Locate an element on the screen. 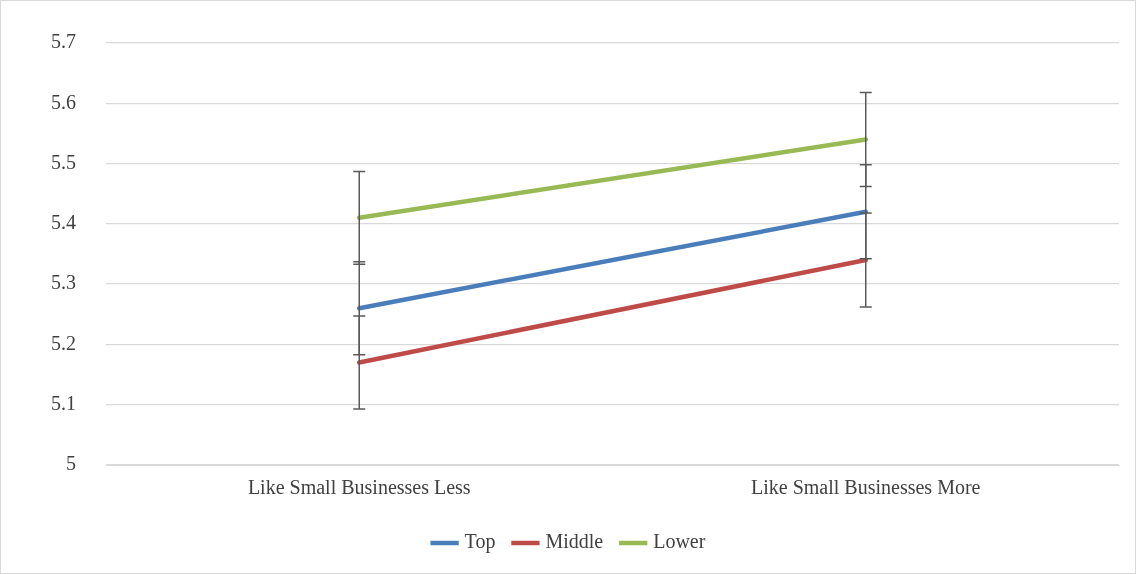 Image resolution: width=1136 pixels, height=574 pixels. y-tick-label: 5.5 is located at coordinates (63, 161).